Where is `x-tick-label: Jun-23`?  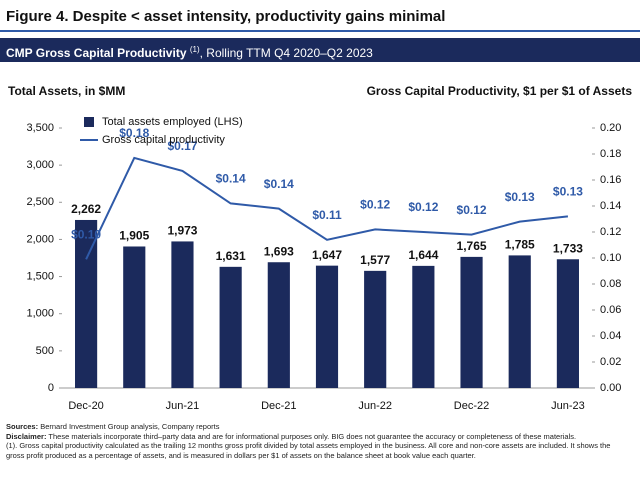
x-tick-label: Jun-23 is located at coordinates (568, 406).